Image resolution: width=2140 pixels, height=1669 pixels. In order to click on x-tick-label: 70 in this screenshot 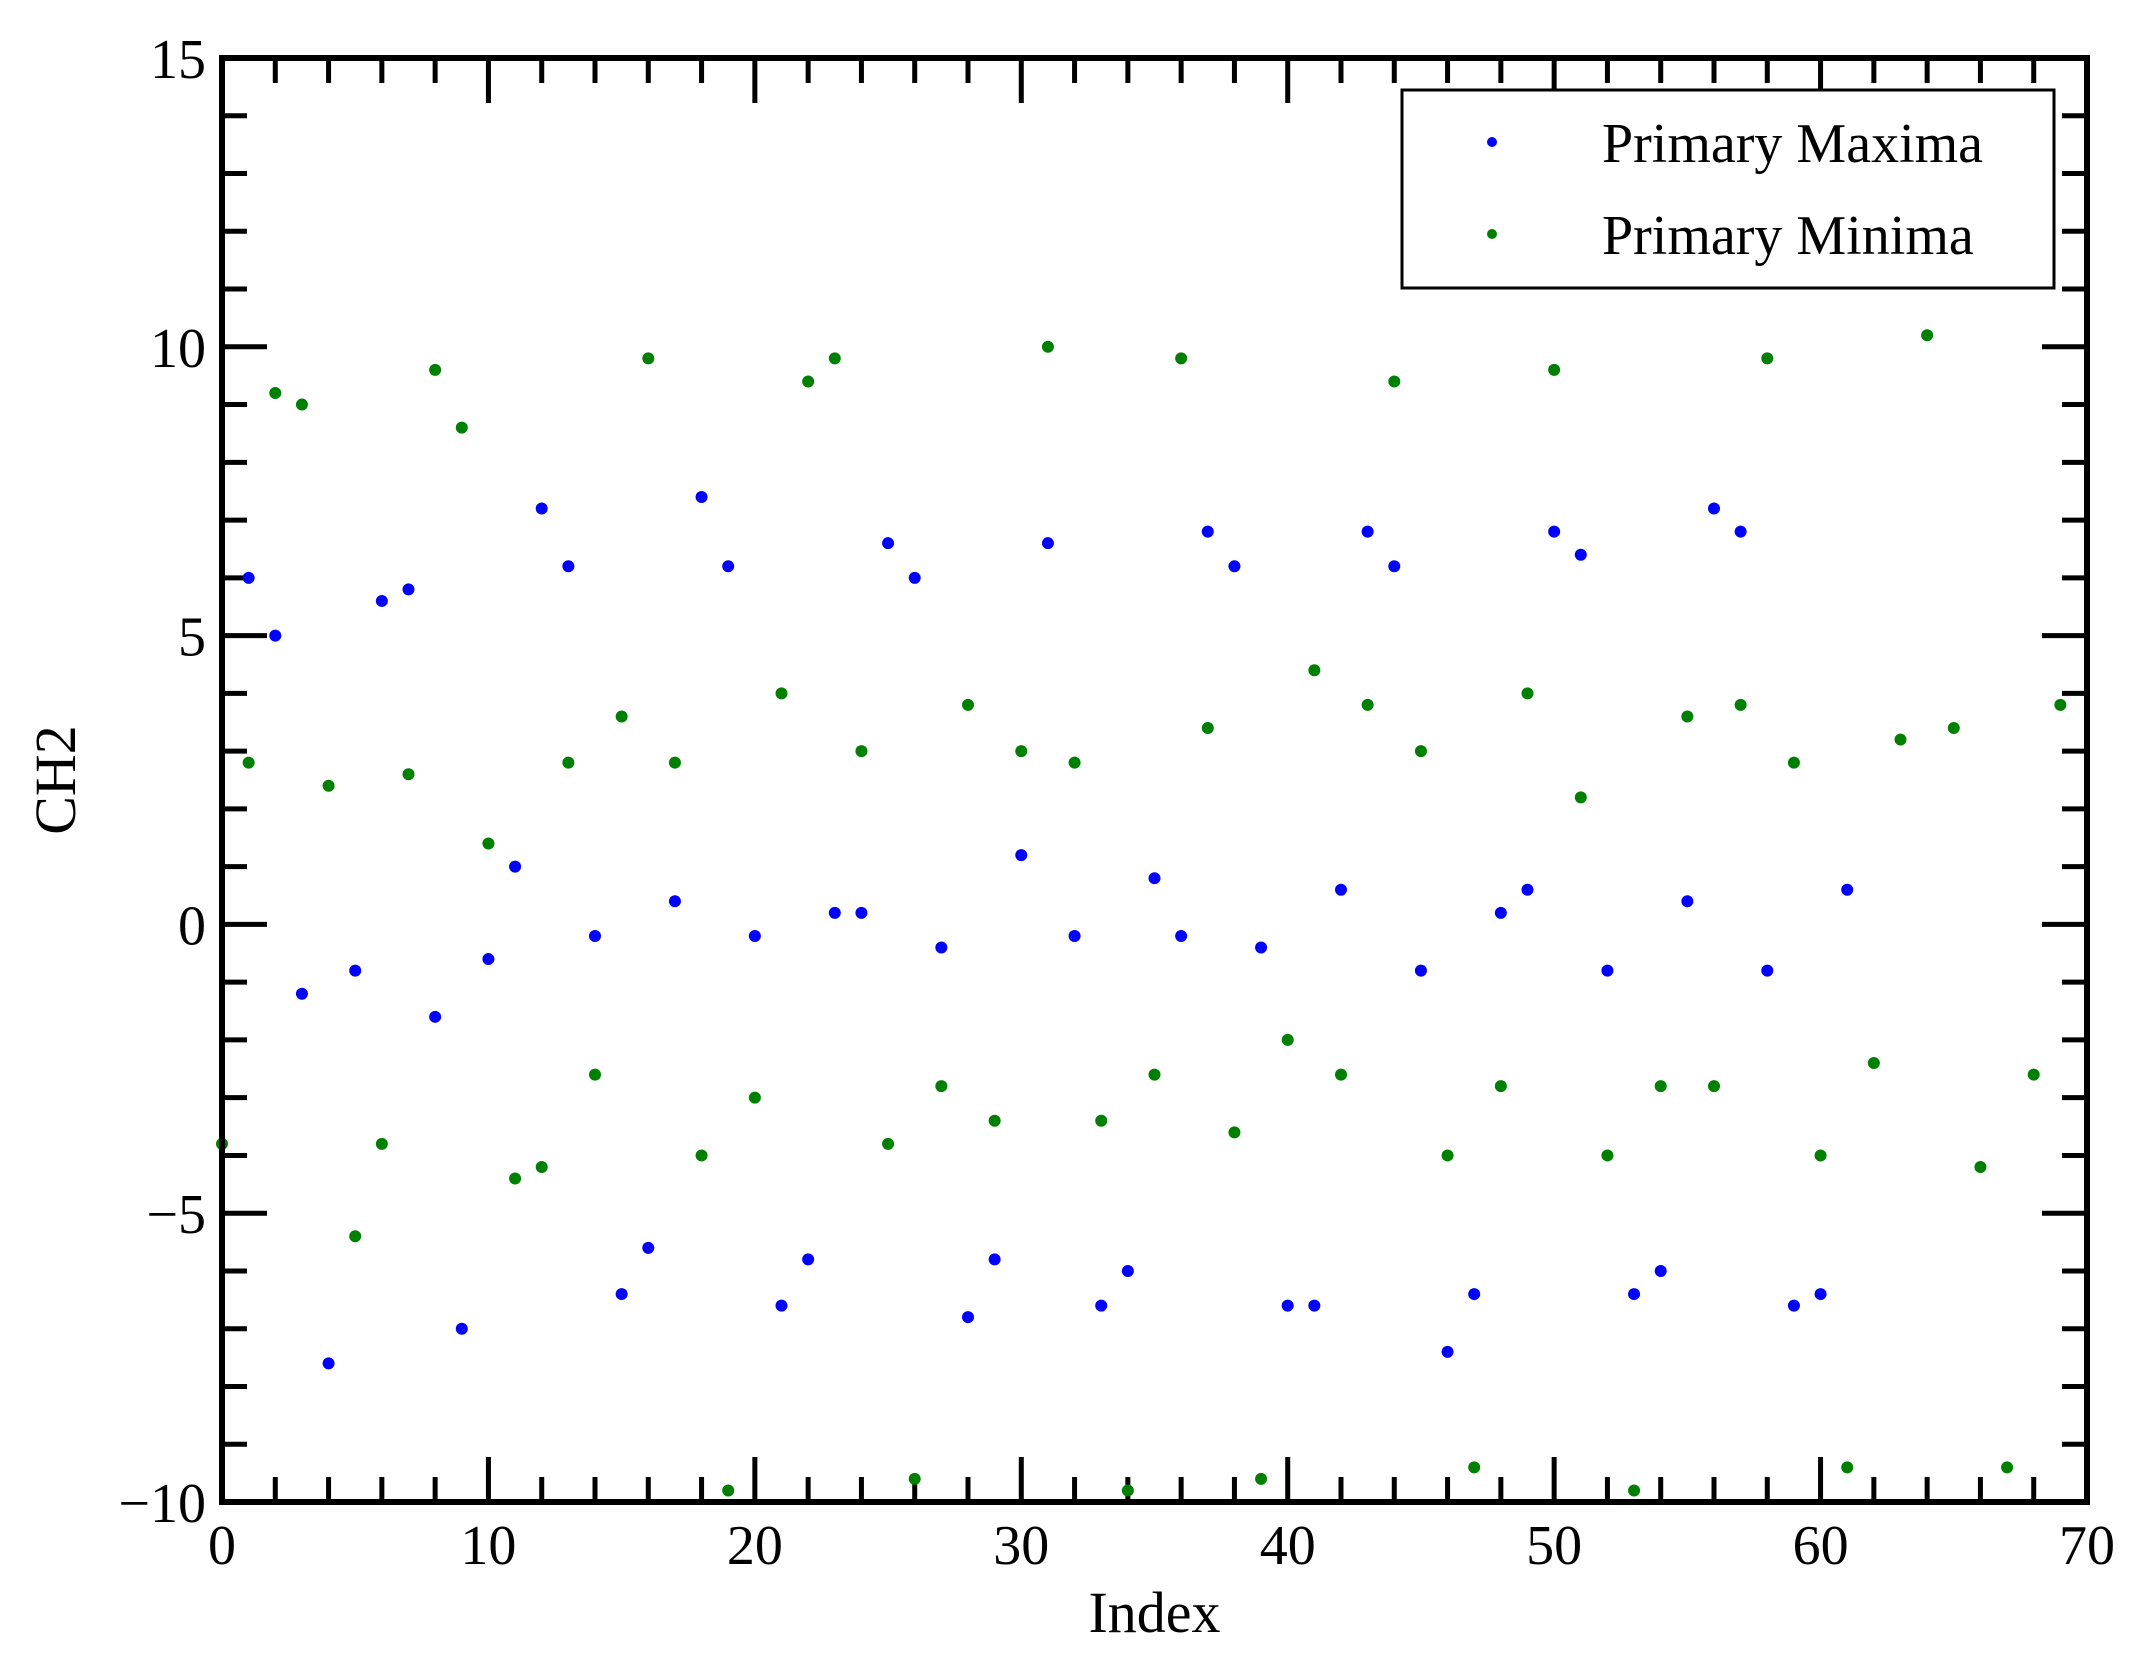, I will do `click(2087, 1546)`.